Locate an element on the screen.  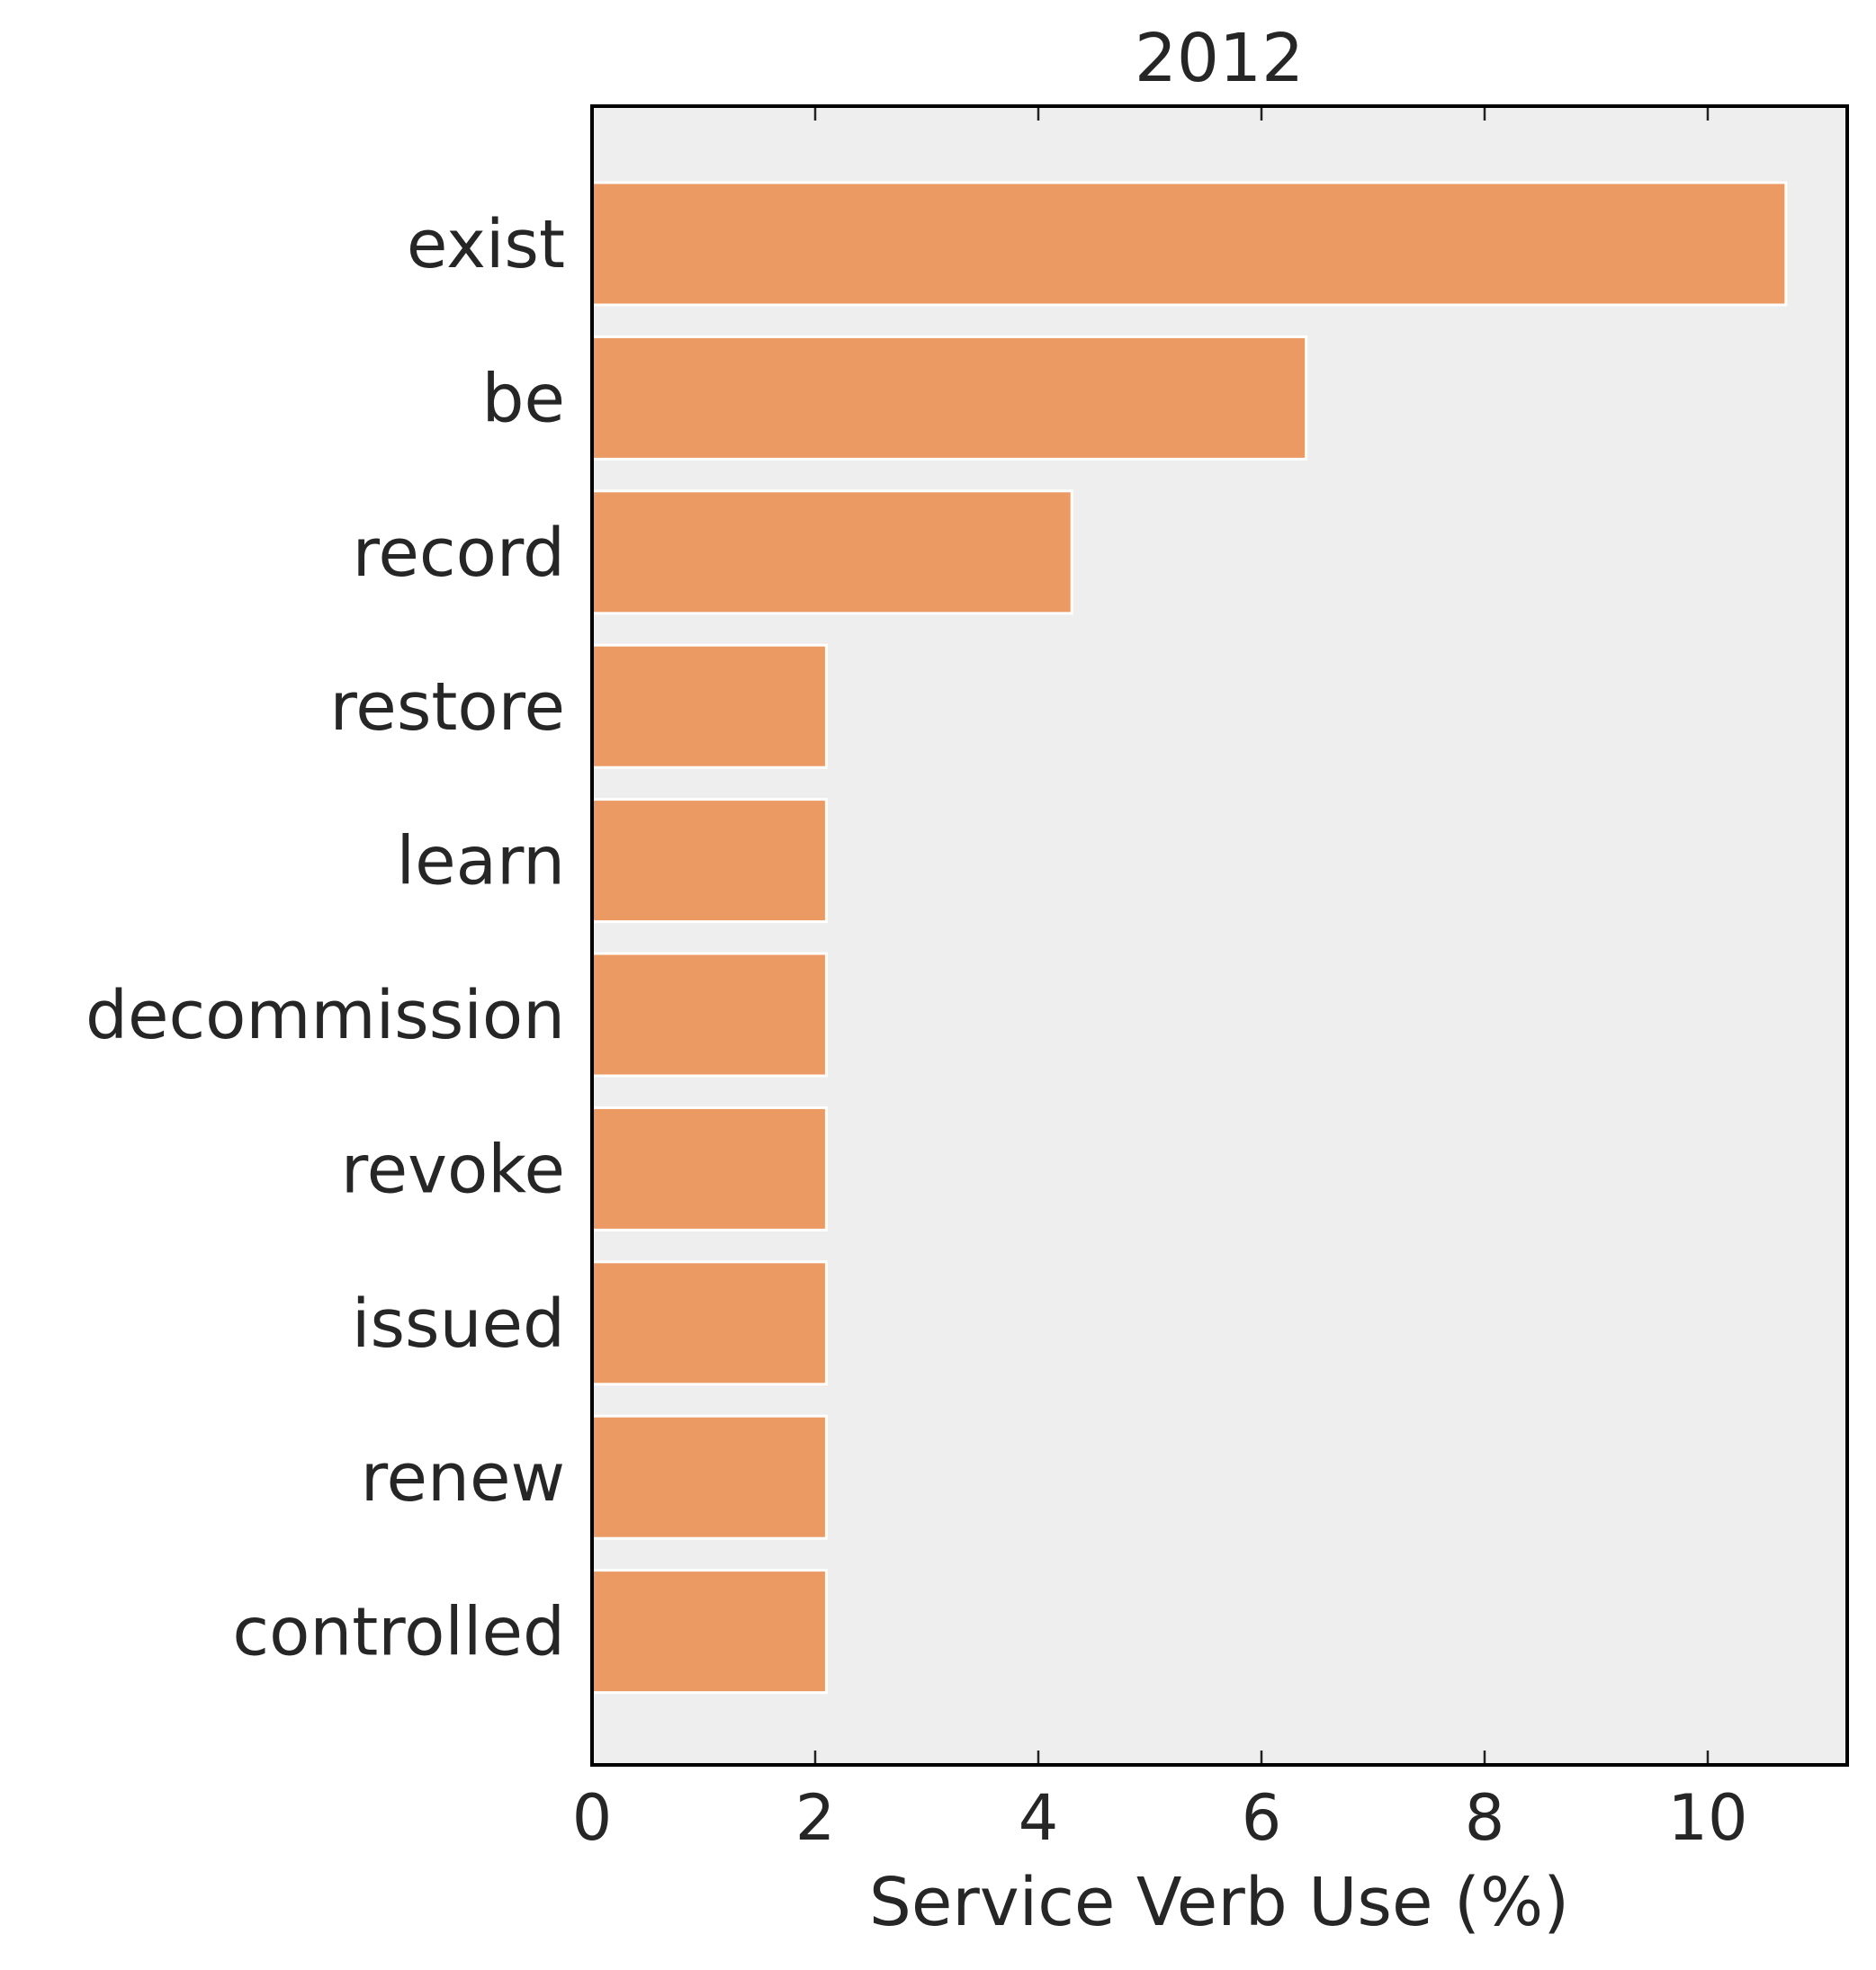
category-label-issued: issued is located at coordinates (458, 1324).